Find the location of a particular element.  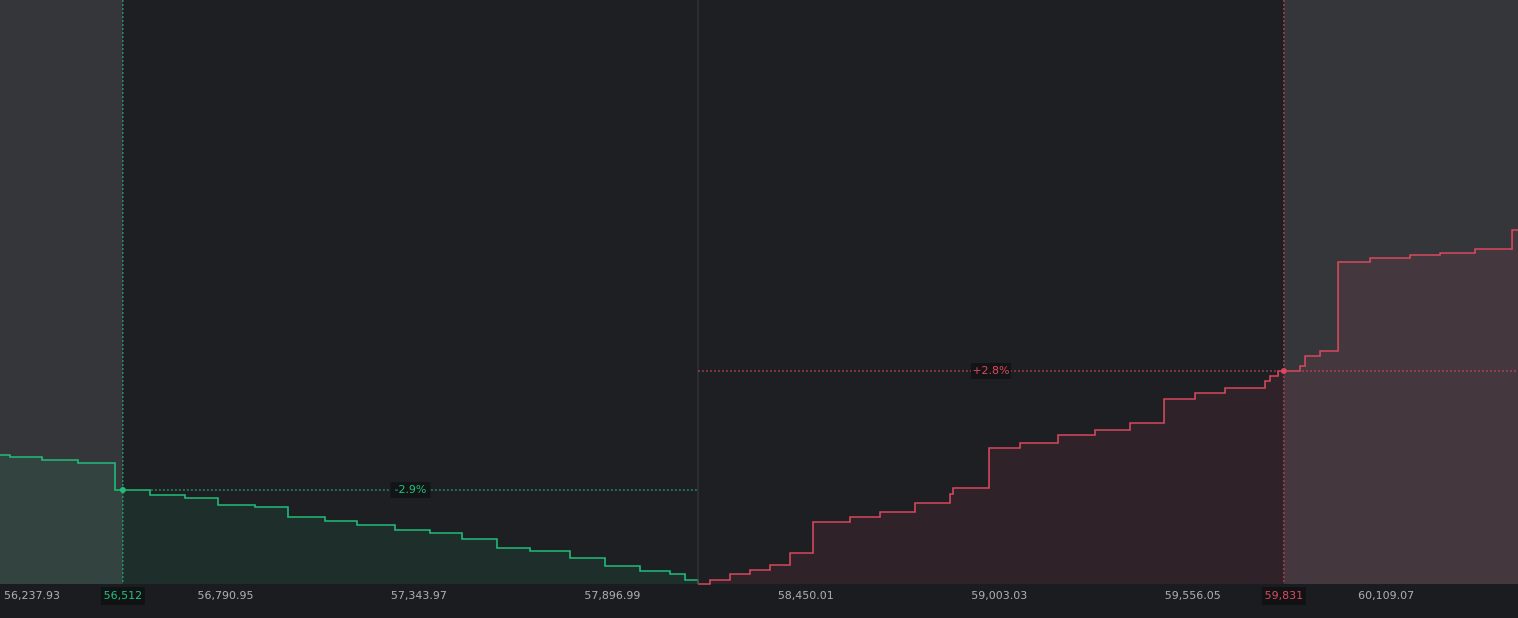

x-tick-label: 59,556.05 is located at coordinates (1193, 595).